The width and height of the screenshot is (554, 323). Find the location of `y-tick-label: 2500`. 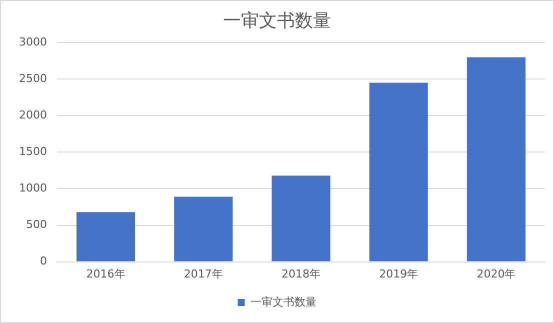

y-tick-label: 2500 is located at coordinates (32, 78).